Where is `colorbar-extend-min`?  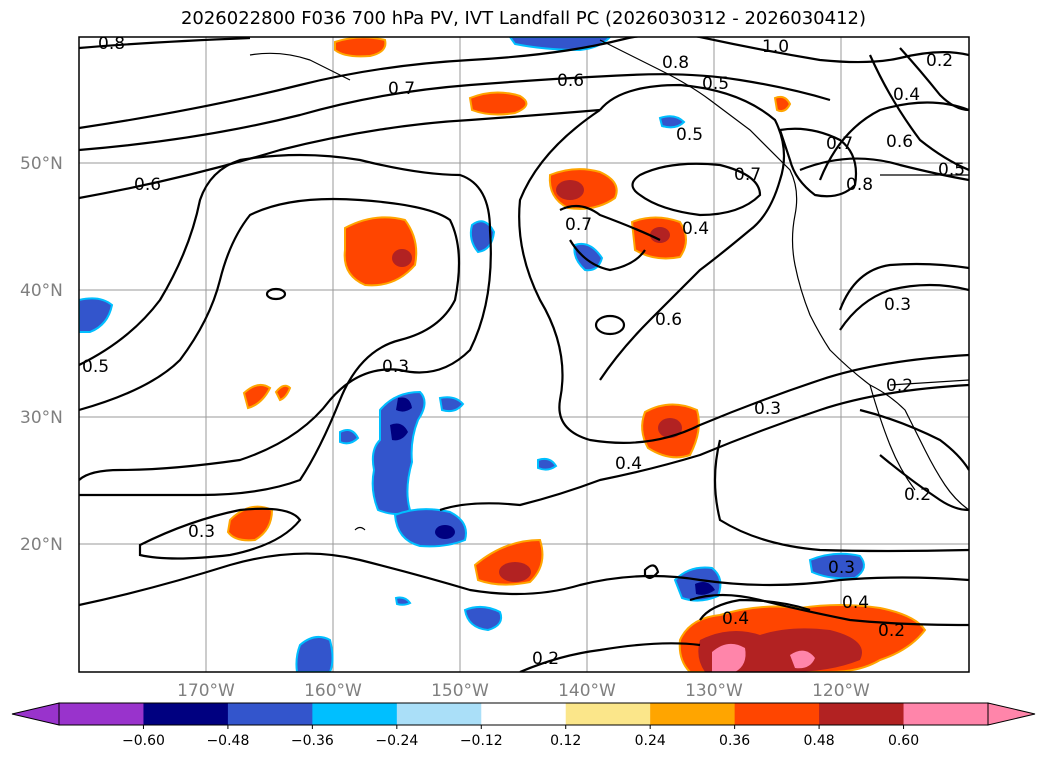
colorbar-extend-min is located at coordinates (35, 714).